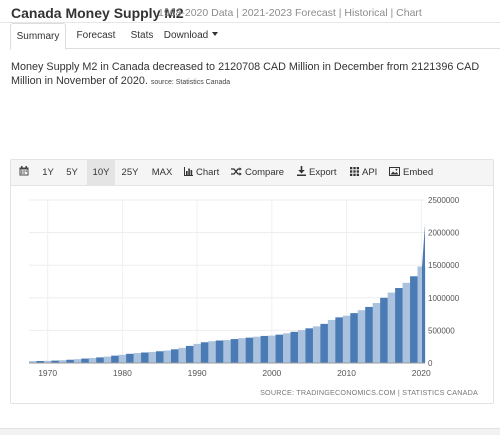 The image size is (500, 435). I want to click on compare-button: Compare, so click(257, 173).